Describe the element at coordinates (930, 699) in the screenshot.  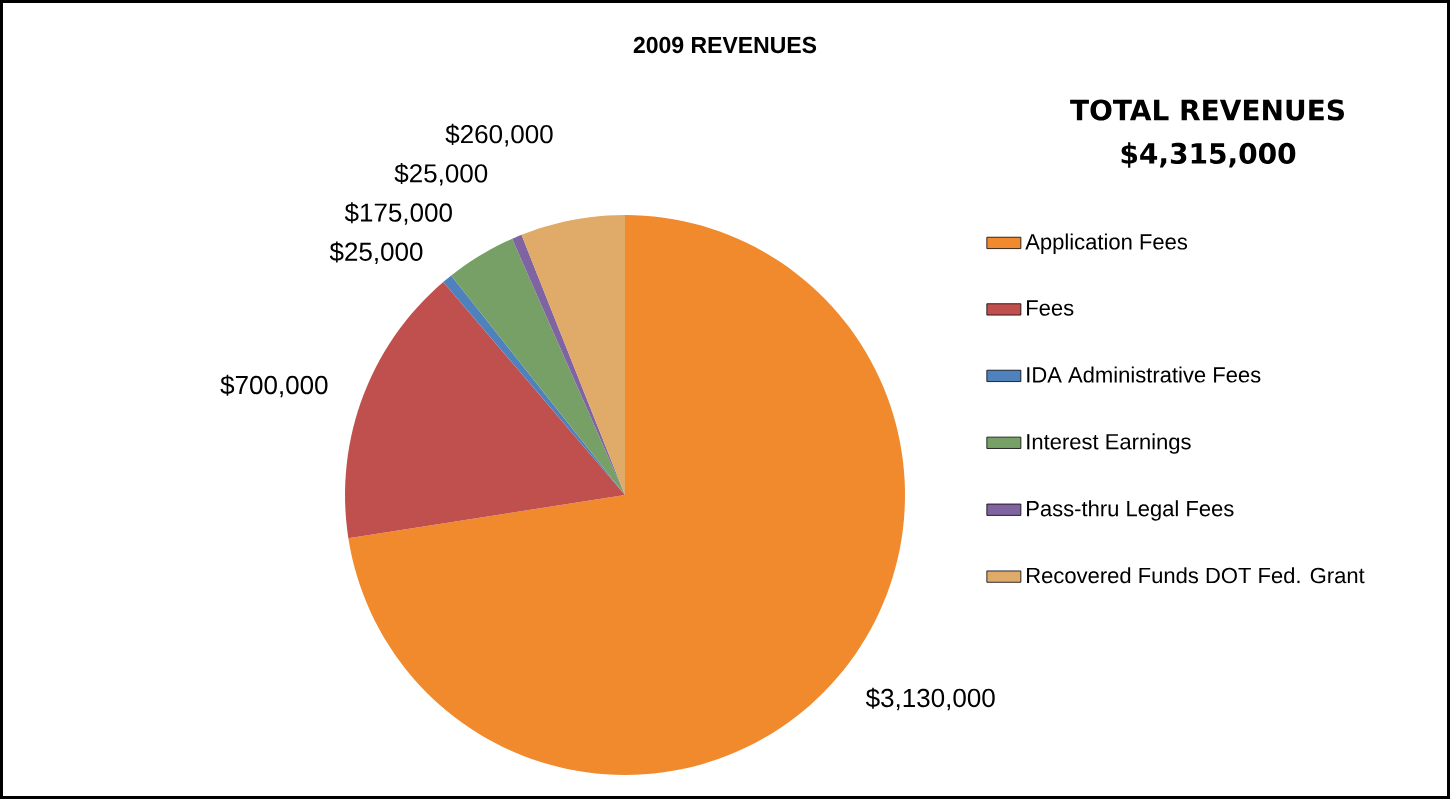
I see `data-label: $3,130,000` at that location.